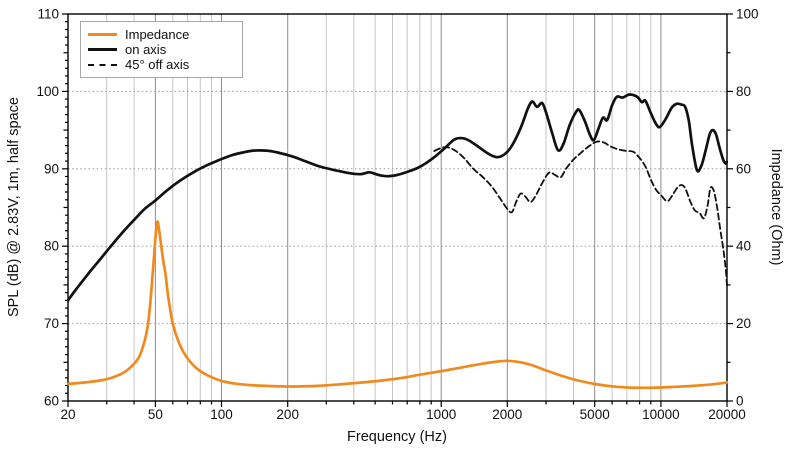 The height and width of the screenshot is (460, 800). I want to click on y-tick-label-right: 20, so click(743, 323).